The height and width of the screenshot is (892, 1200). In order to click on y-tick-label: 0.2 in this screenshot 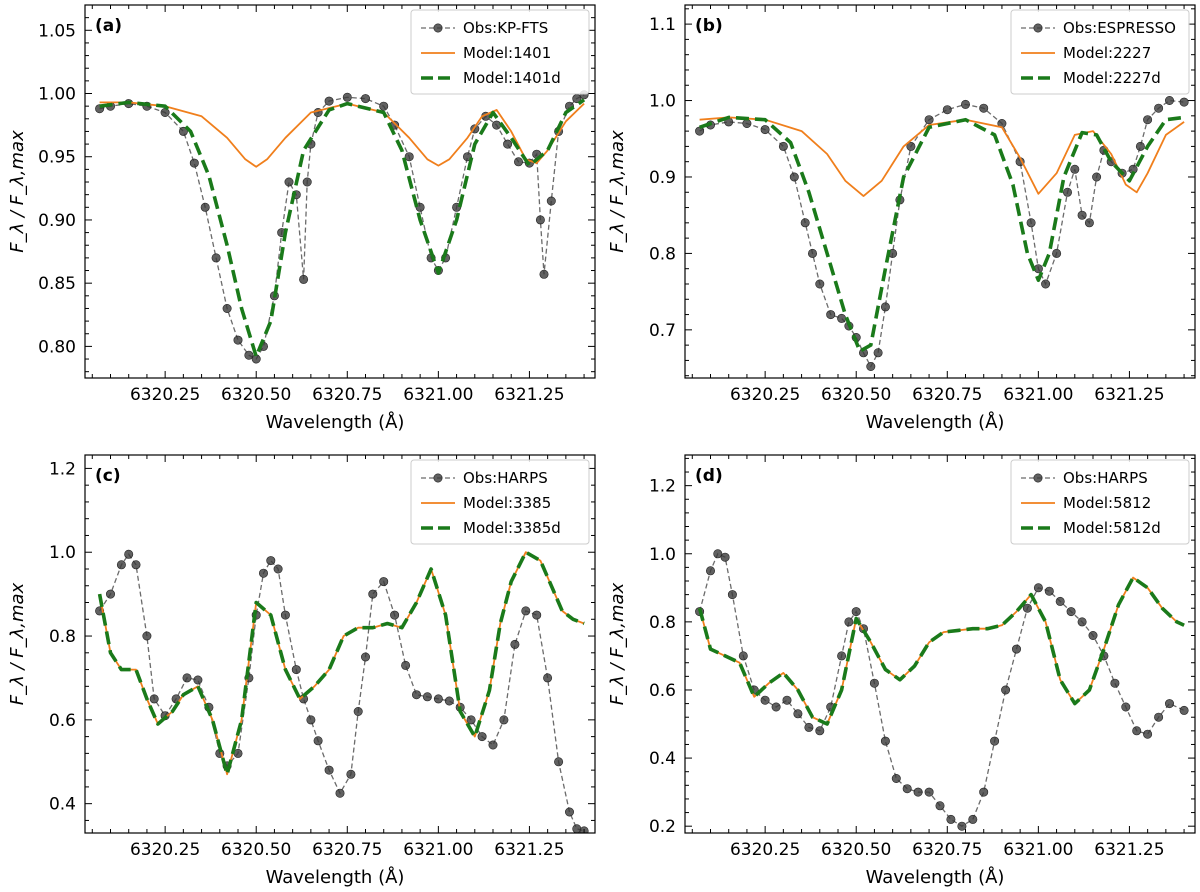, I will do `click(662, 827)`.